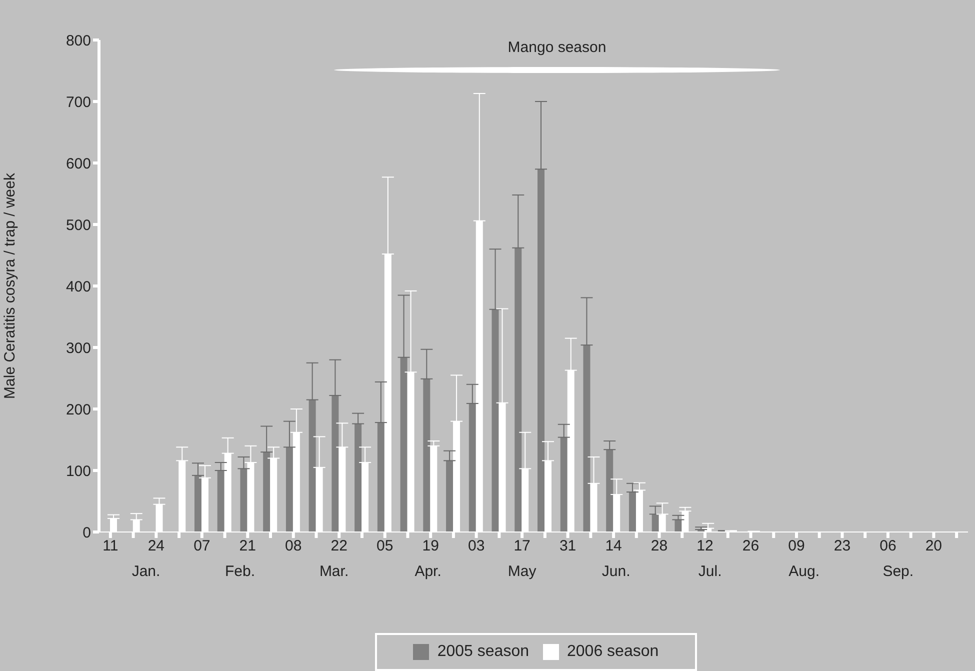 The image size is (975, 671). Describe the element at coordinates (796, 546) in the screenshot. I see `x-tick-label: 09` at that location.